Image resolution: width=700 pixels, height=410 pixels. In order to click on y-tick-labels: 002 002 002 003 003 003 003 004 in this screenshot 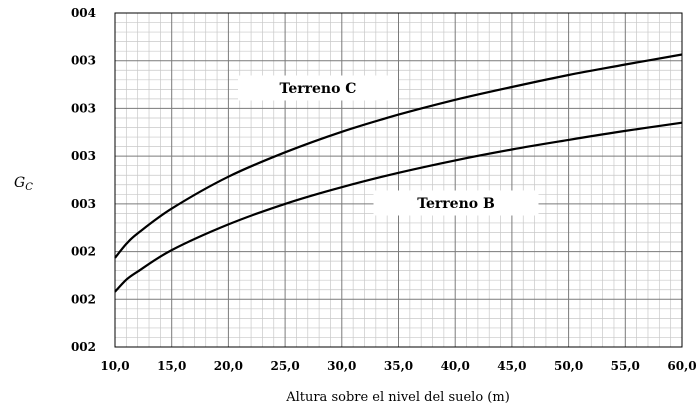, I will do `click(83, 180)`.